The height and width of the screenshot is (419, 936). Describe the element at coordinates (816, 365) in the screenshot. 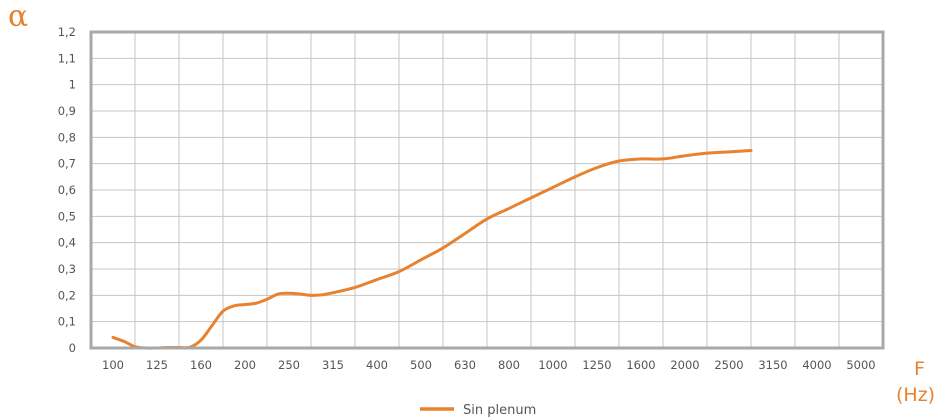

I see `x-tick-label: 4000` at that location.